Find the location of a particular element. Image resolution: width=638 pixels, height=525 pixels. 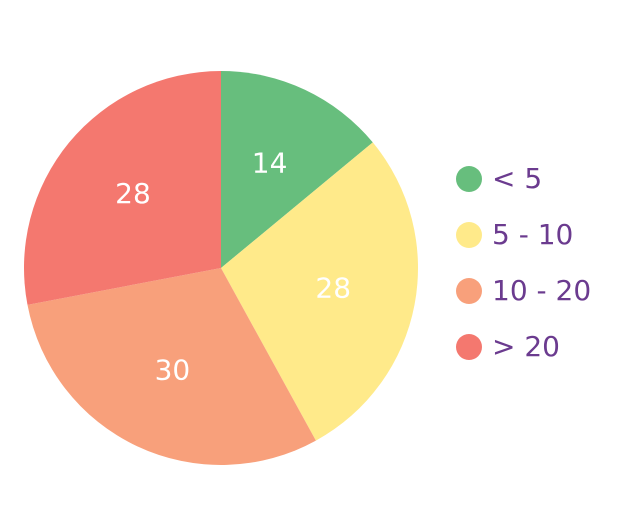

legend-item-1: < 5 is located at coordinates (499, 178).